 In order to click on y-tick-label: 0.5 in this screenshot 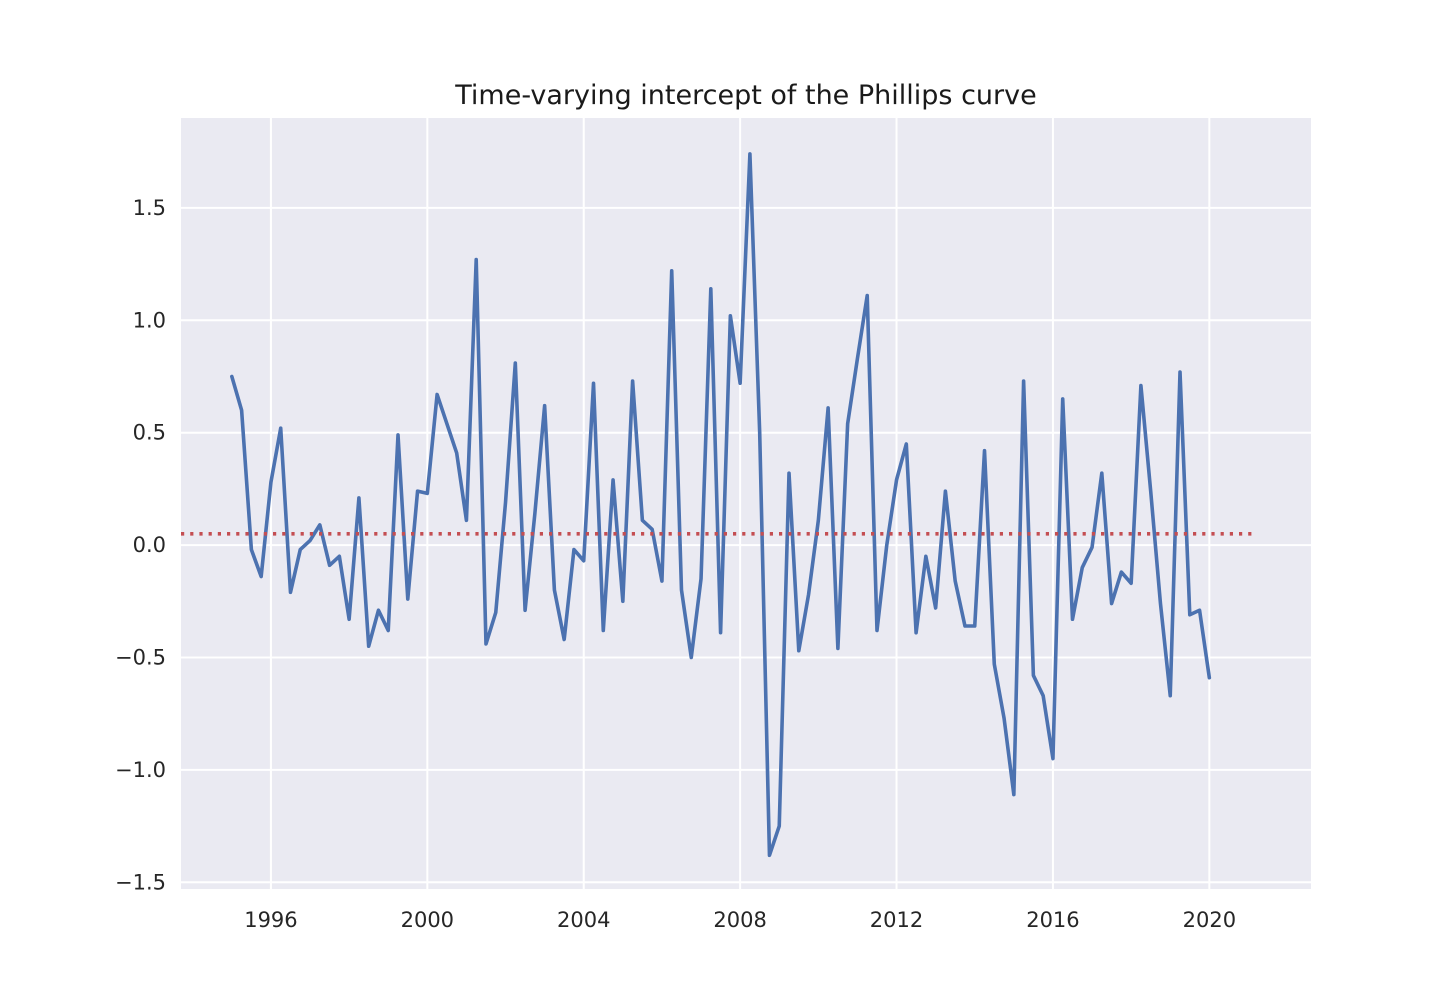, I will do `click(149, 433)`.